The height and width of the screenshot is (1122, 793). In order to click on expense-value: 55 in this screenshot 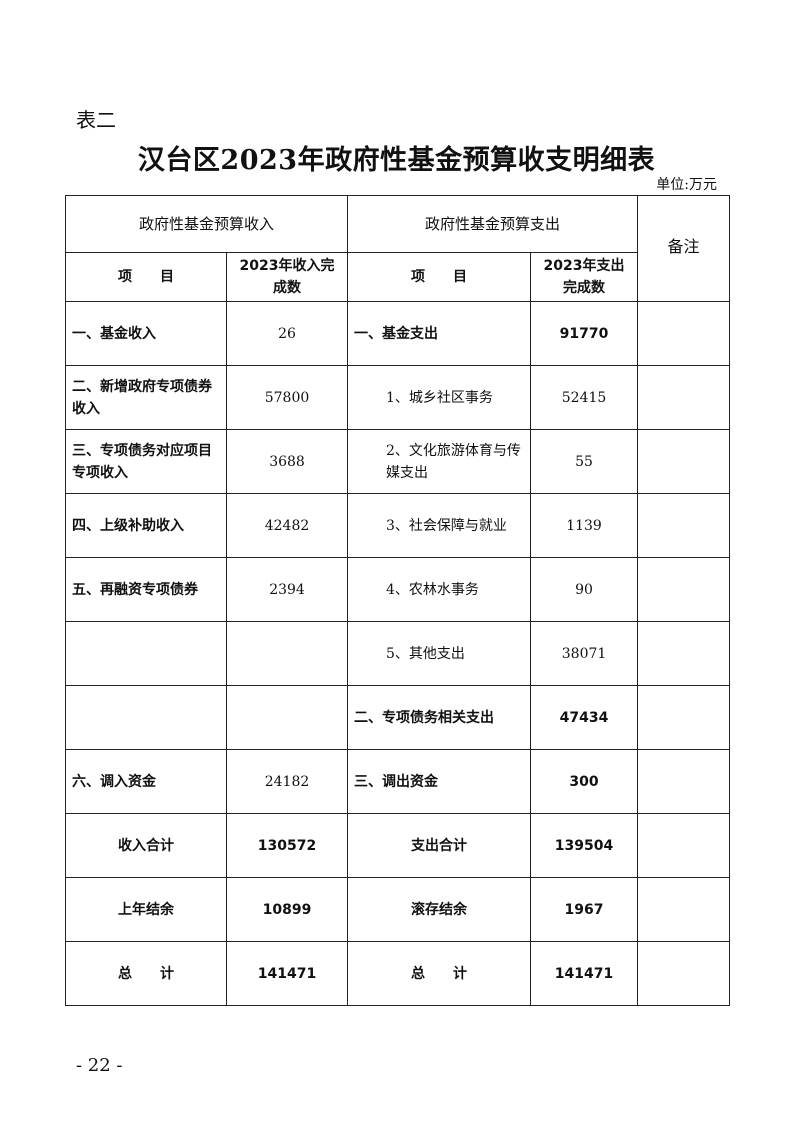, I will do `click(584, 461)`.